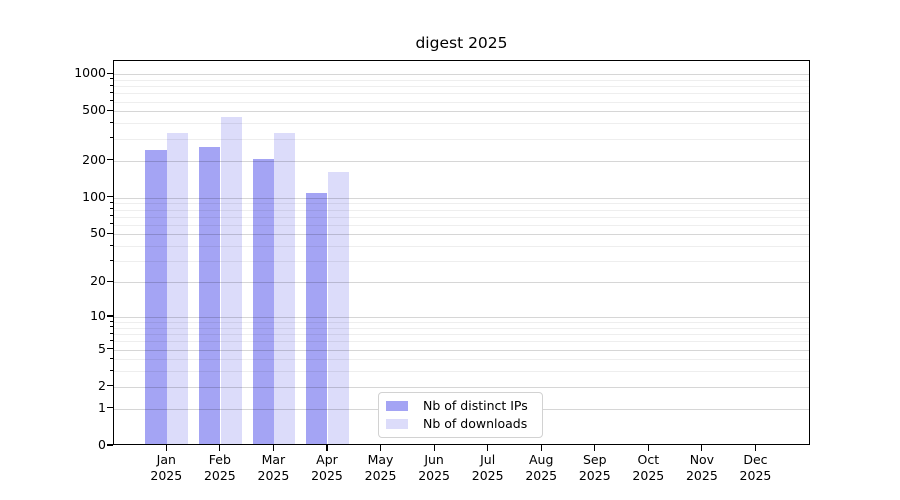  Describe the element at coordinates (397, 424) in the screenshot. I see `legend-swatch-nb-of-downloads` at that location.